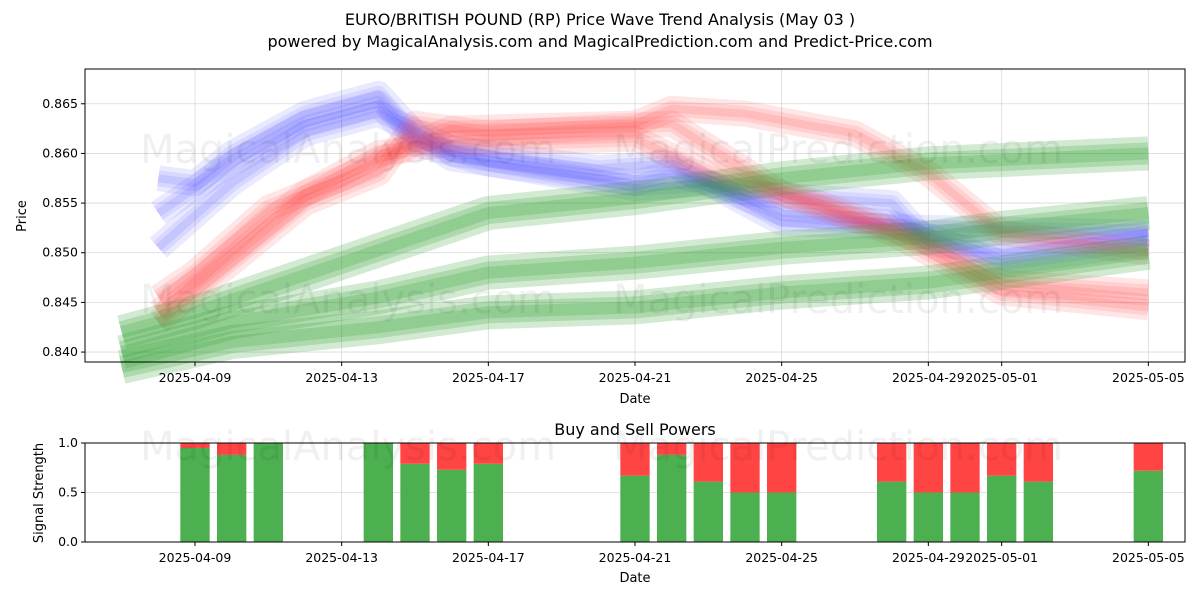 This screenshot has height=600, width=1200. What do you see at coordinates (1148, 377) in the screenshot?
I see `price-x-tick-label: 2025-05-05` at bounding box center [1148, 377].